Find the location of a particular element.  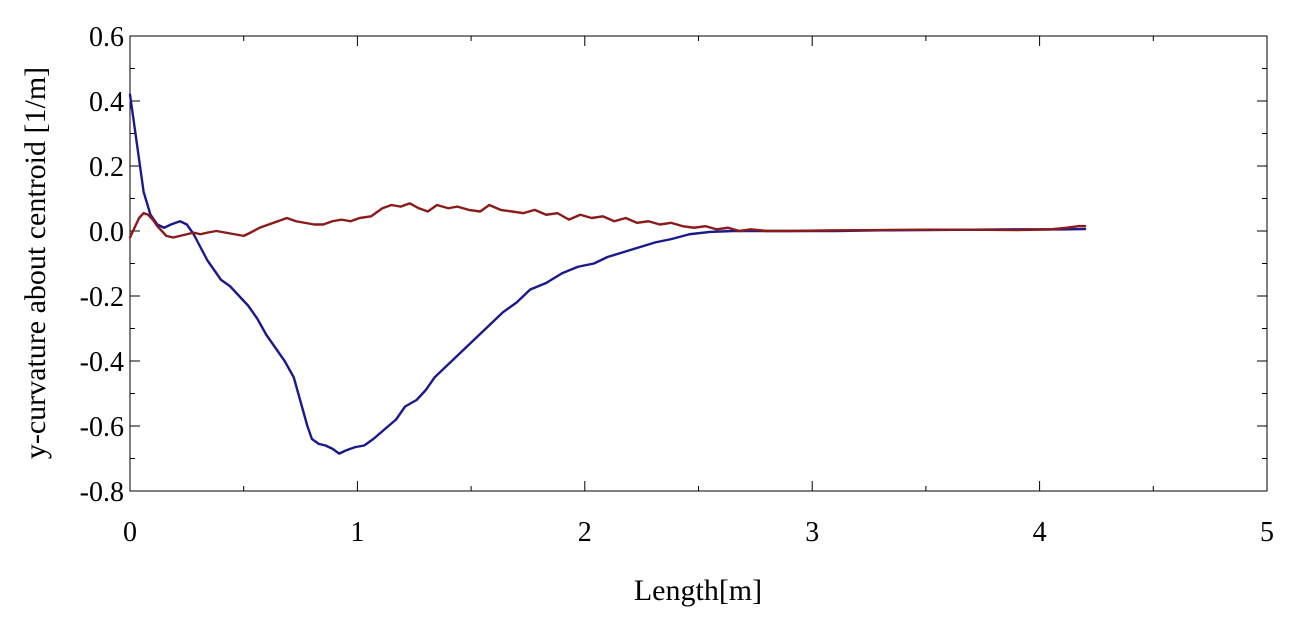

x-tick-label: 4 is located at coordinates (1040, 532).